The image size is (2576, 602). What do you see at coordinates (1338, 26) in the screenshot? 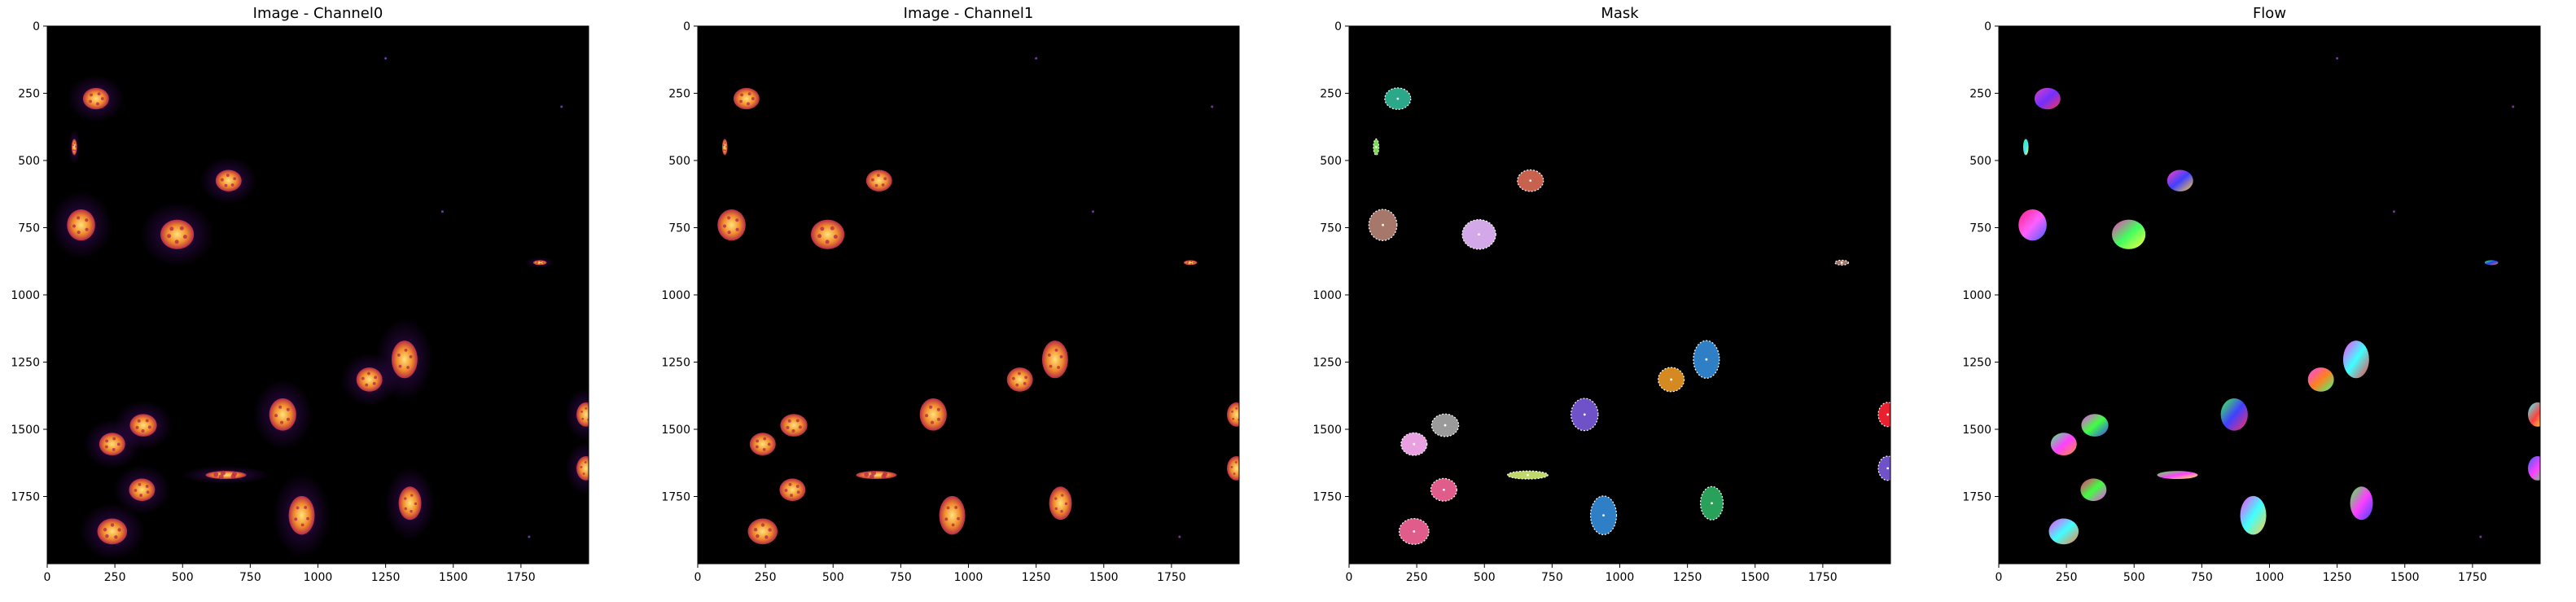
I see `y-tick-label: 0` at bounding box center [1338, 26].